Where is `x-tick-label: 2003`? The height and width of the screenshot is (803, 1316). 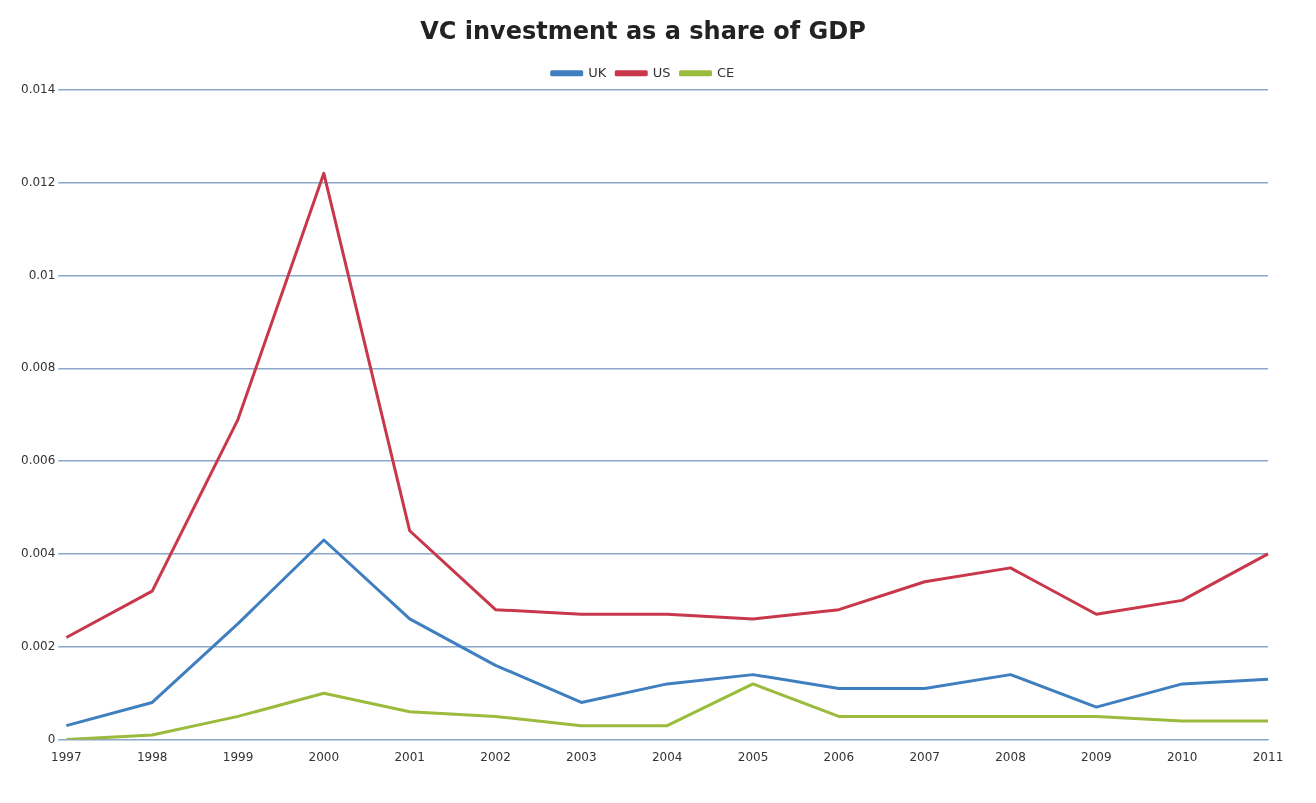
x-tick-label: 2003 is located at coordinates (581, 756).